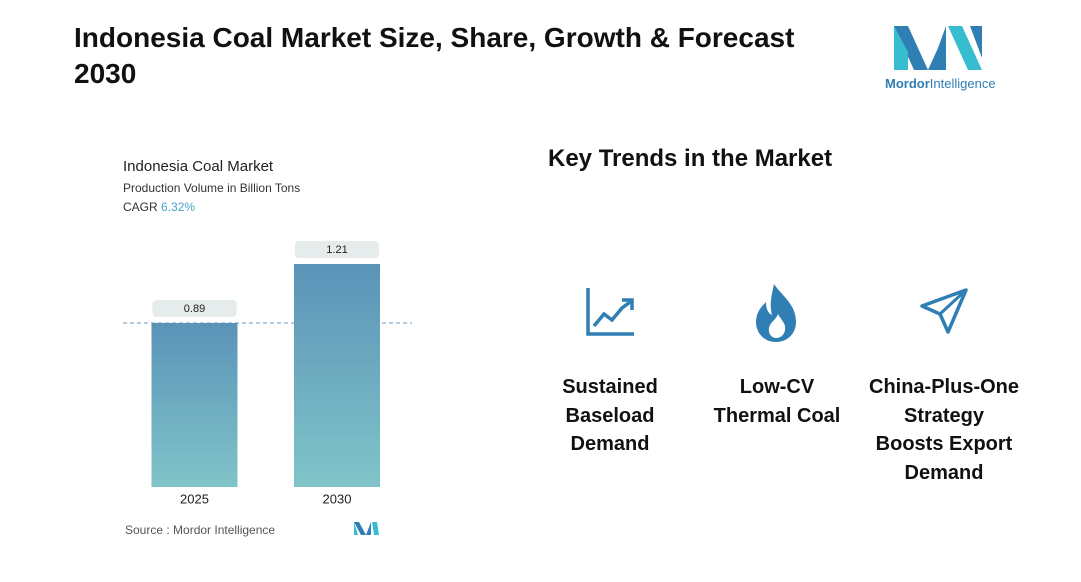 This screenshot has width=1081, height=582. I want to click on icon-send, so click(944, 311).